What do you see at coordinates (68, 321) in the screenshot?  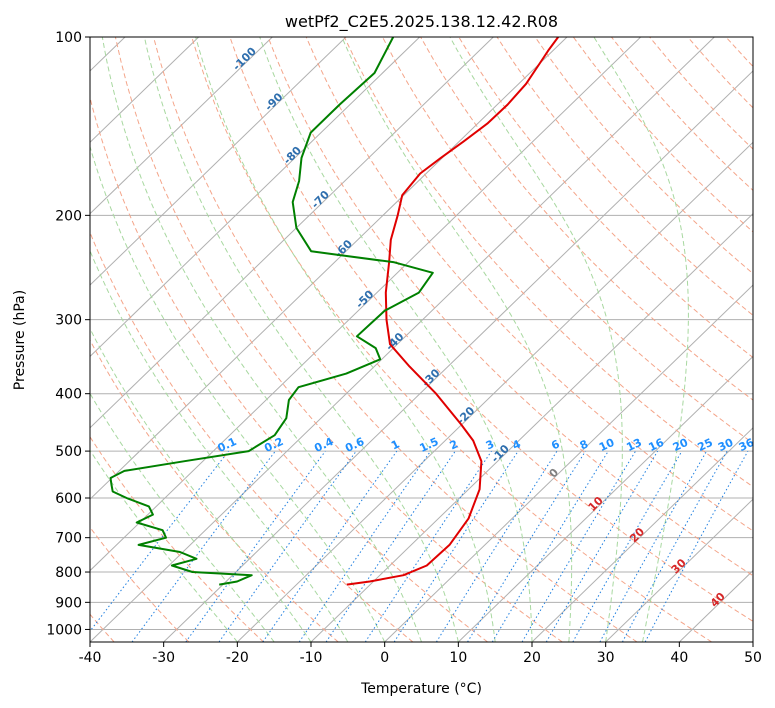 I see `y-tick-label: 300` at bounding box center [68, 321].